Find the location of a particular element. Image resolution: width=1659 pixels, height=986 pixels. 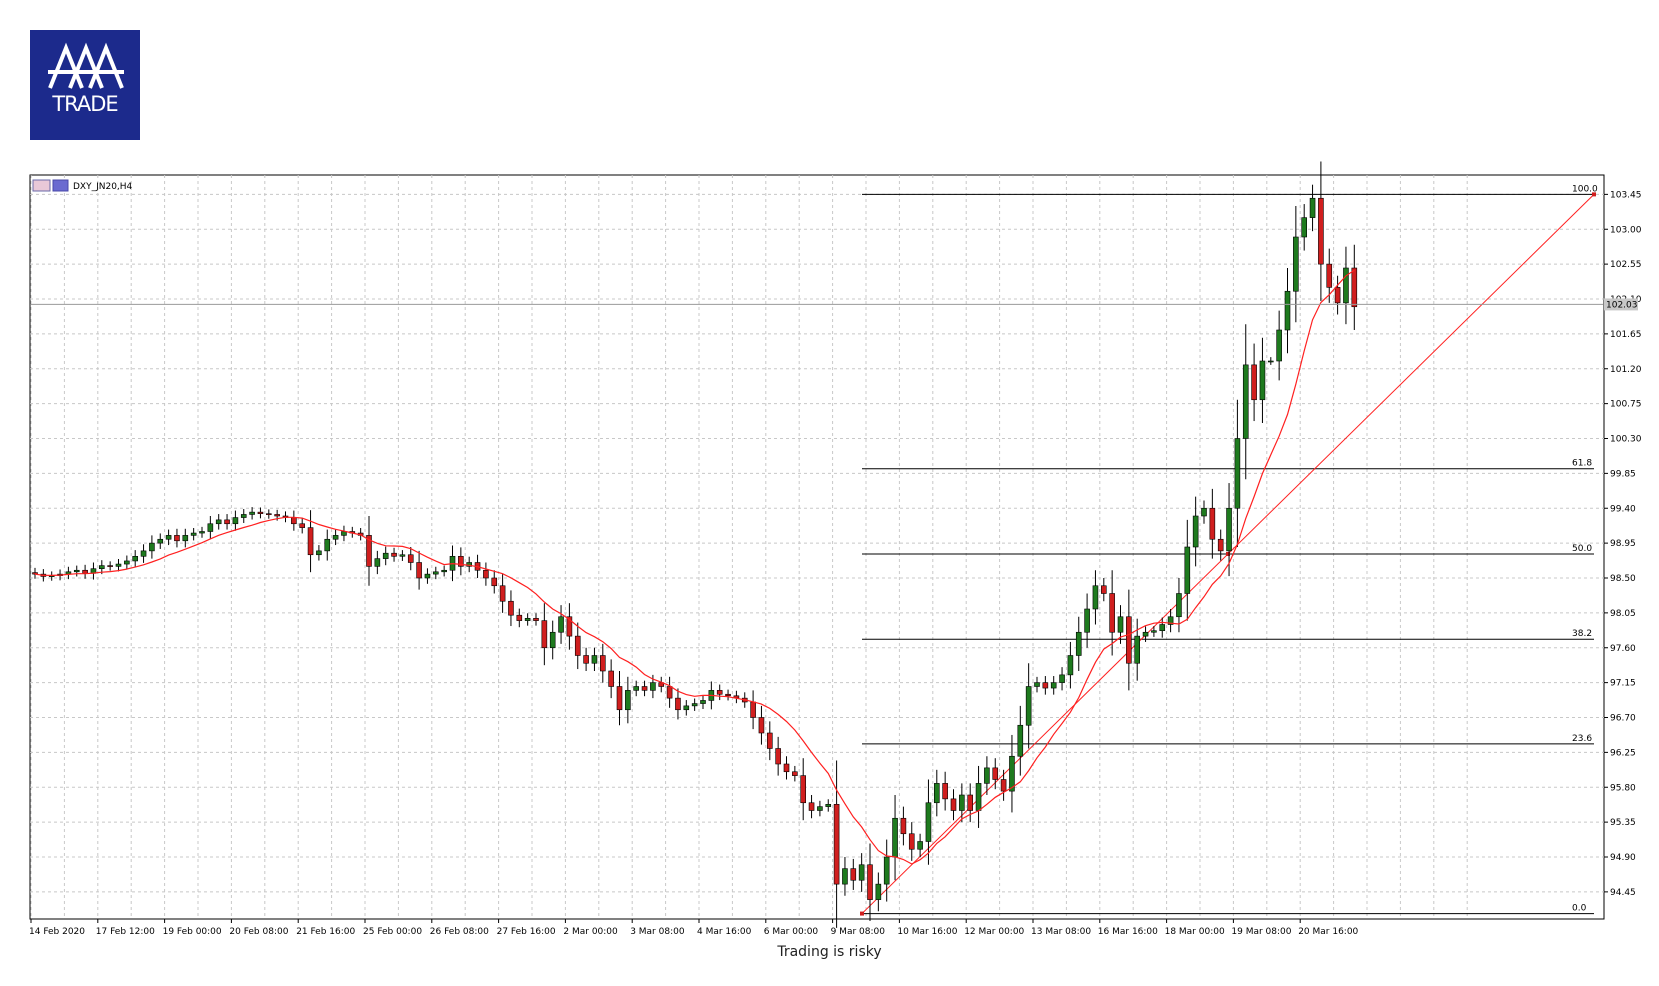

price-tick-label: 94.90 is located at coordinates (1623, 858).